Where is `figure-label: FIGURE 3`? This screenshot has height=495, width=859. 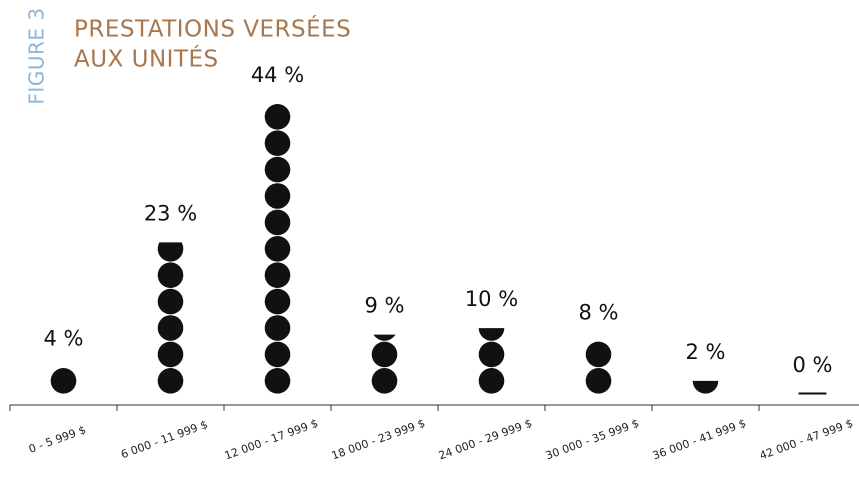 figure-label: FIGURE 3 is located at coordinates (37, 55).